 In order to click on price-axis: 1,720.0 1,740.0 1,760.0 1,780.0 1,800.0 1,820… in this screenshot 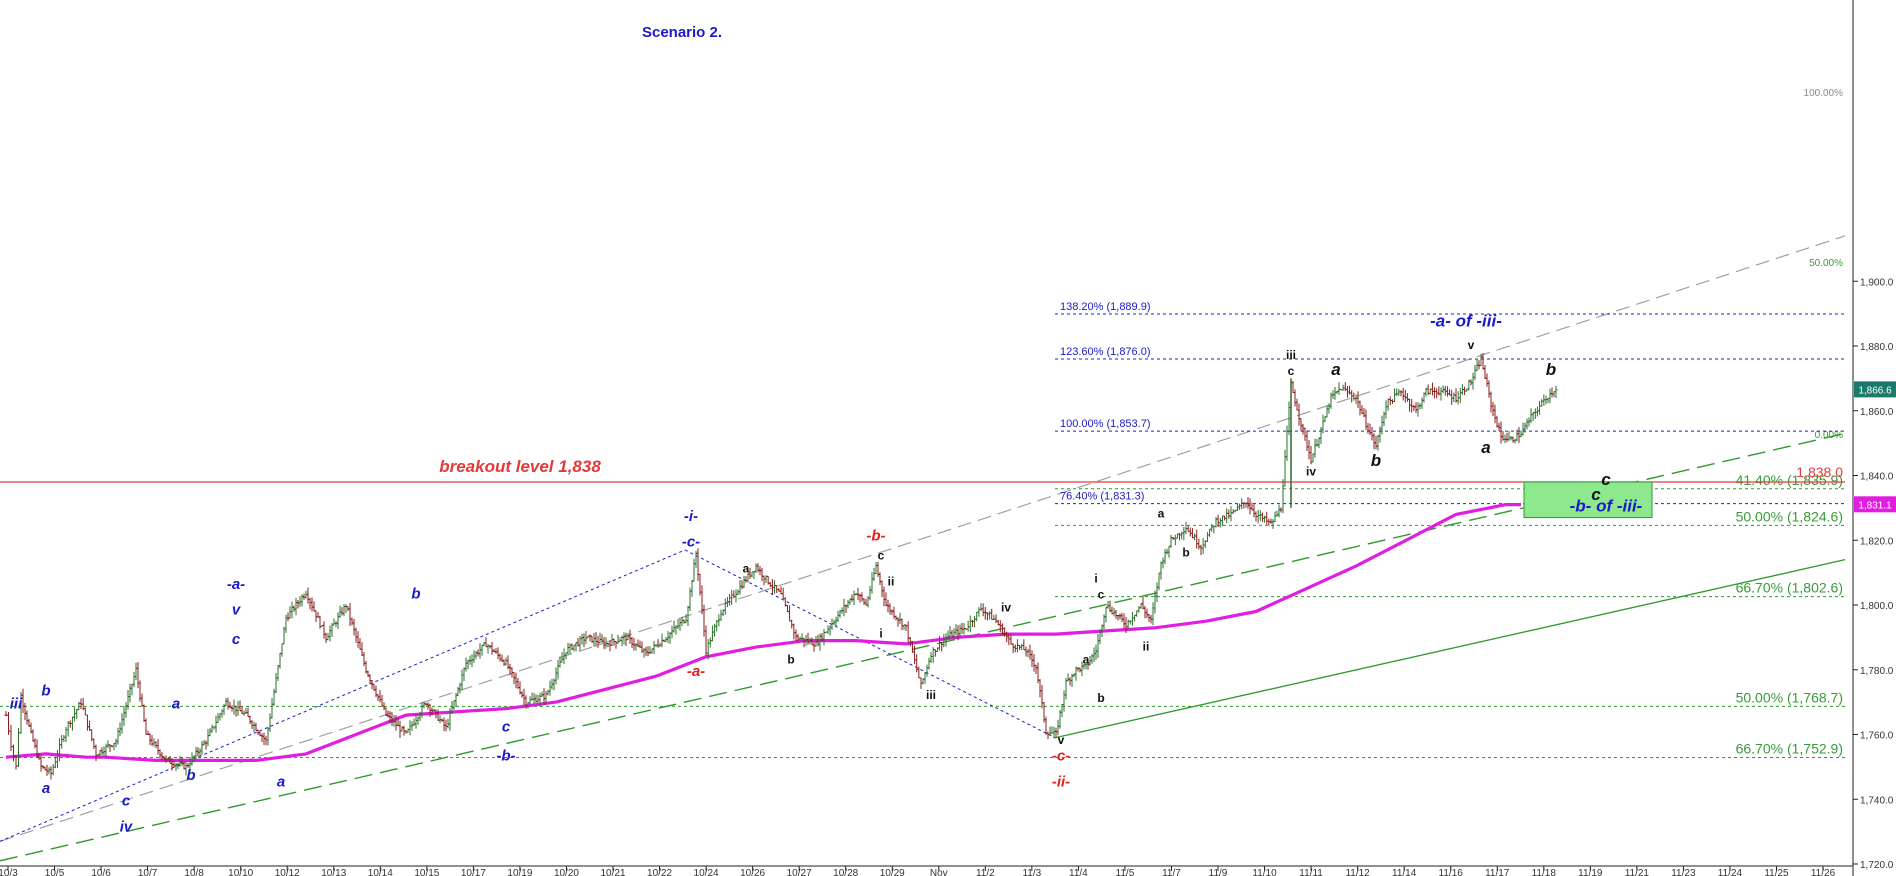, I will do `click(1874, 438)`.